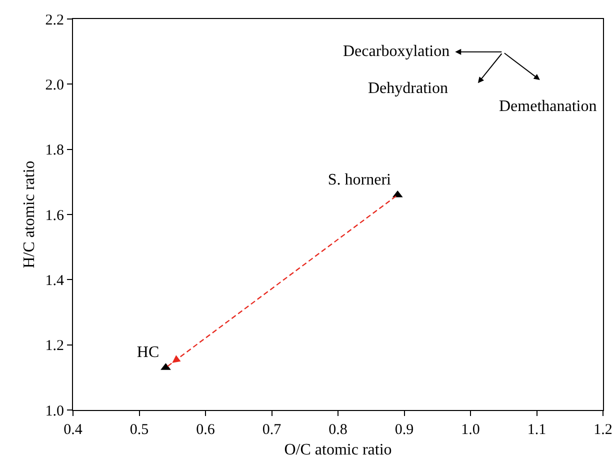  I want to click on annotation: Decarboxylation, so click(396, 51).